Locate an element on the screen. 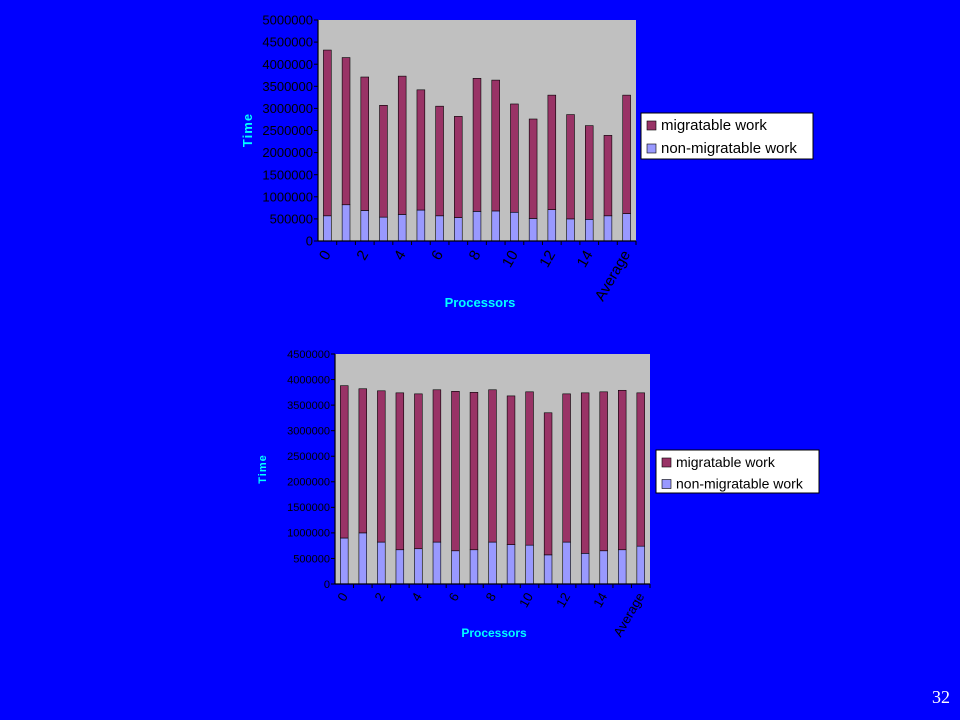 The image size is (960, 720). x-tick-label: Average is located at coordinates (613, 276).